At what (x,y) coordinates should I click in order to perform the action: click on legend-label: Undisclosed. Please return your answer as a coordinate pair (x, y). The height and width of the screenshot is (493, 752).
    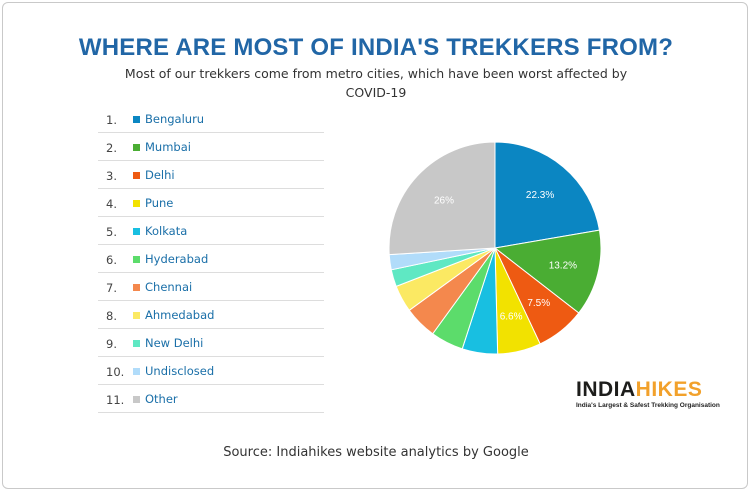
    Looking at the image, I should click on (180, 371).